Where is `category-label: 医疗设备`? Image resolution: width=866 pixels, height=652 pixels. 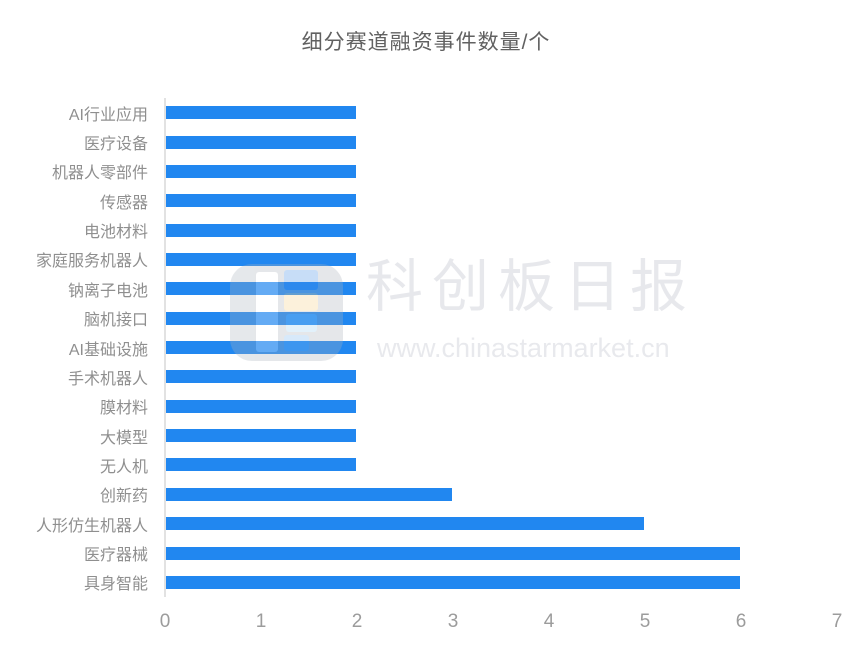 category-label: 医疗设备 is located at coordinates (115, 145).